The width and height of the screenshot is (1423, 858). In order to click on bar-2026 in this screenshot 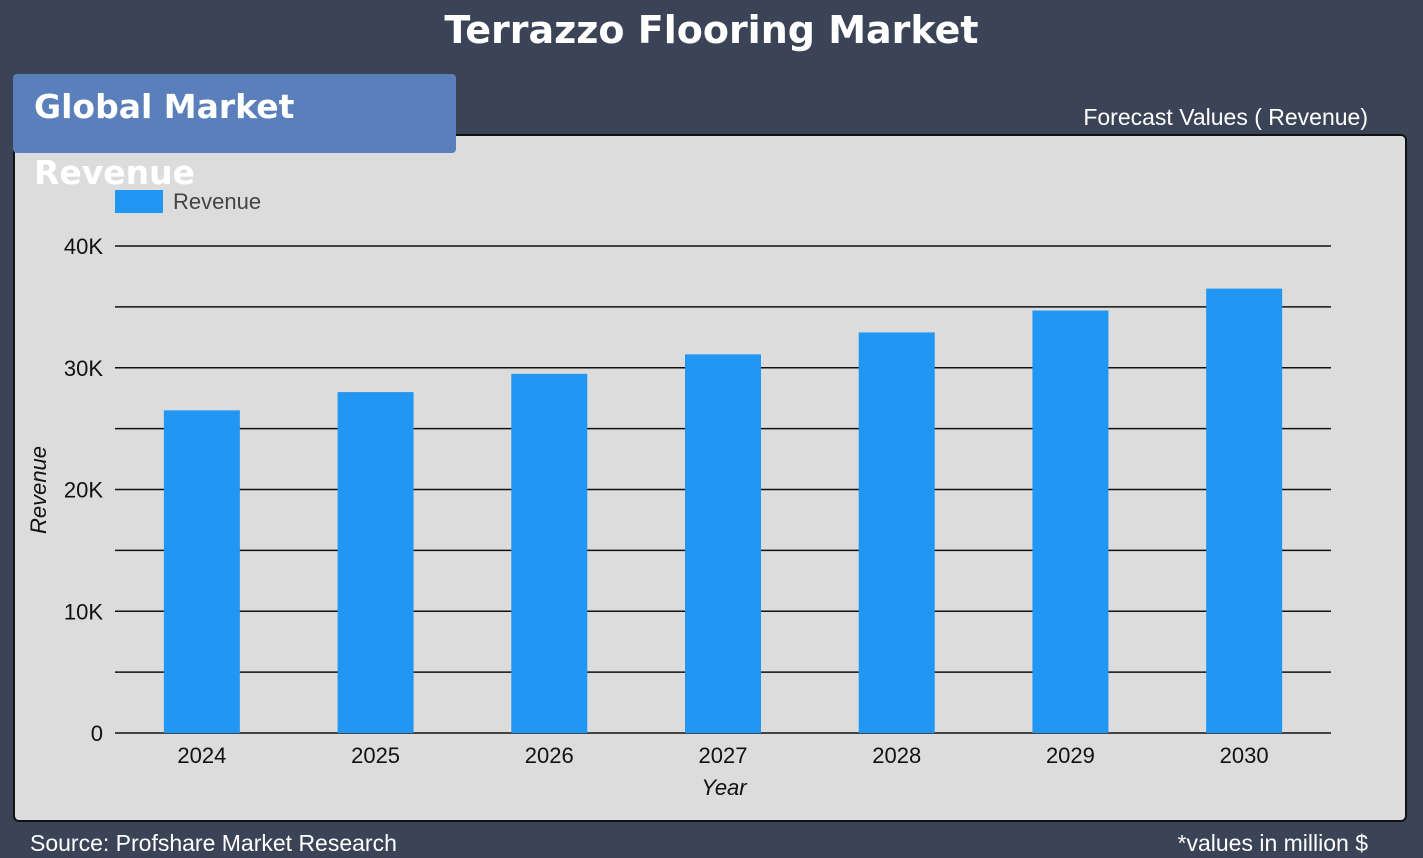, I will do `click(549, 553)`.